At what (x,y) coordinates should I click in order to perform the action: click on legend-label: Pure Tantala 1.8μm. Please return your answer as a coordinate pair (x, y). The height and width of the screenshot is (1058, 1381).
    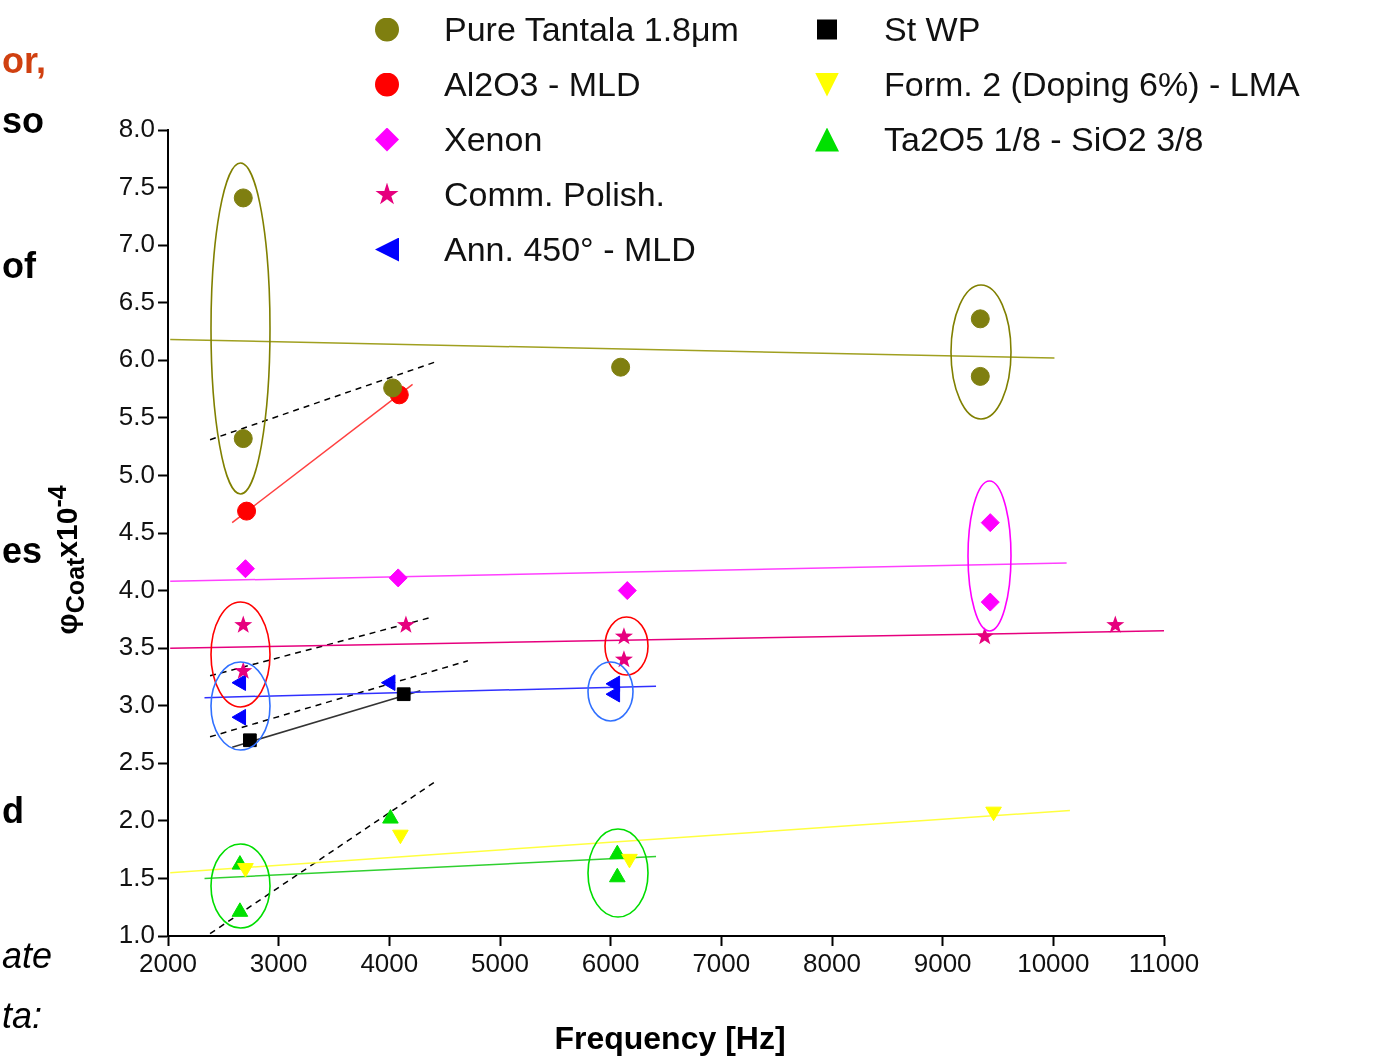
    Looking at the image, I should click on (591, 29).